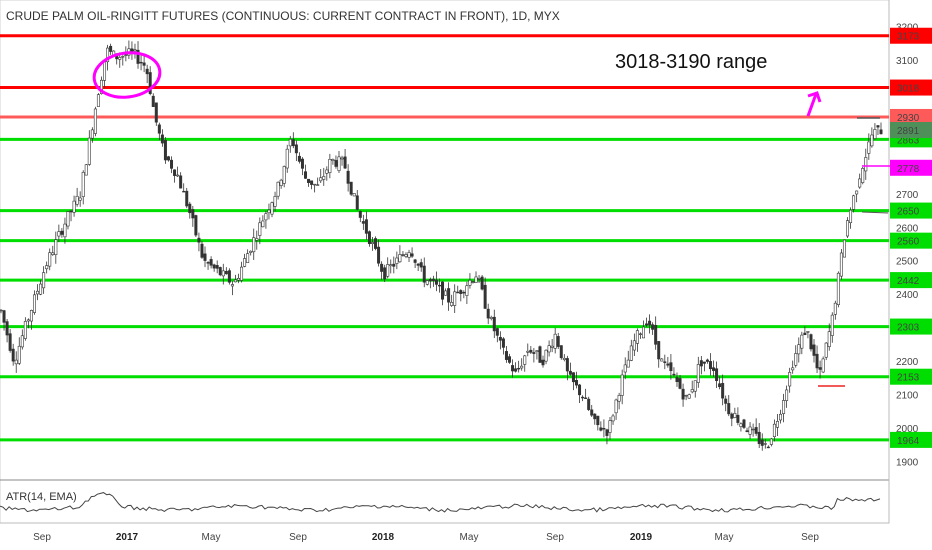  Describe the element at coordinates (907, 395) in the screenshot. I see `y-tick-label: 2100` at that location.